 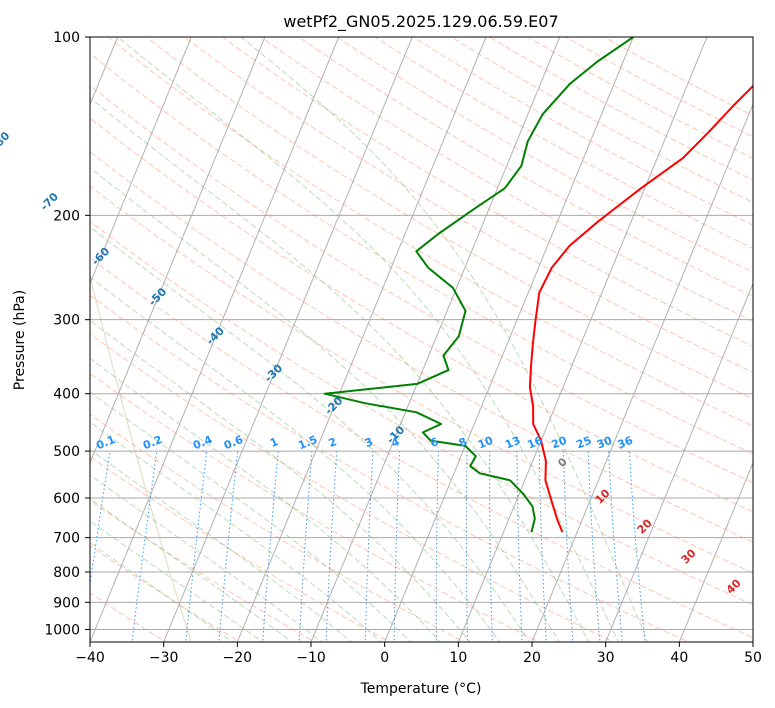 I want to click on mixing-ratio-label: 0.6, so click(x=233, y=442).